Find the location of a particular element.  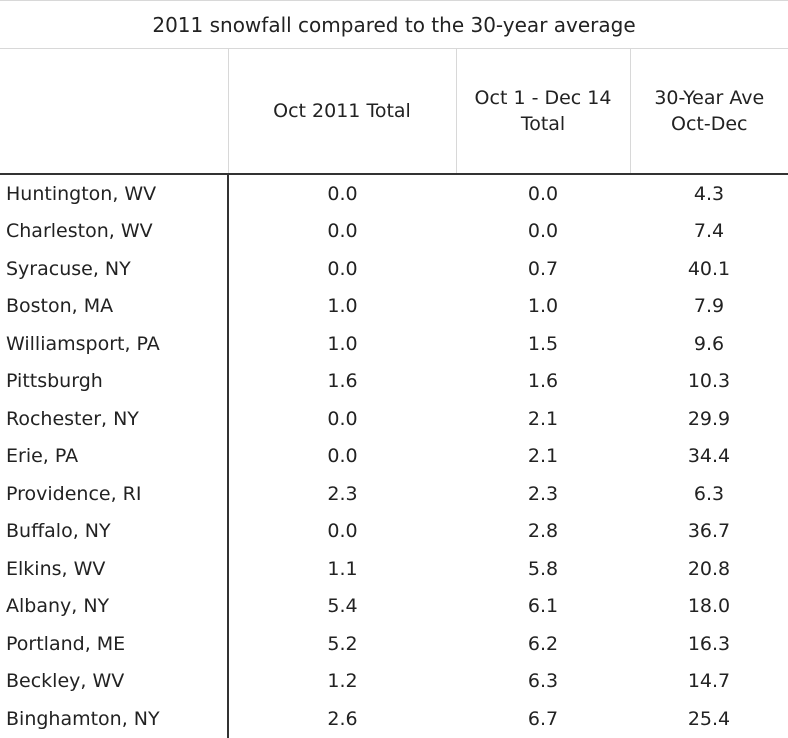

table-row: Portland, ME 5.2 6.2 16.3 is located at coordinates (394, 644).